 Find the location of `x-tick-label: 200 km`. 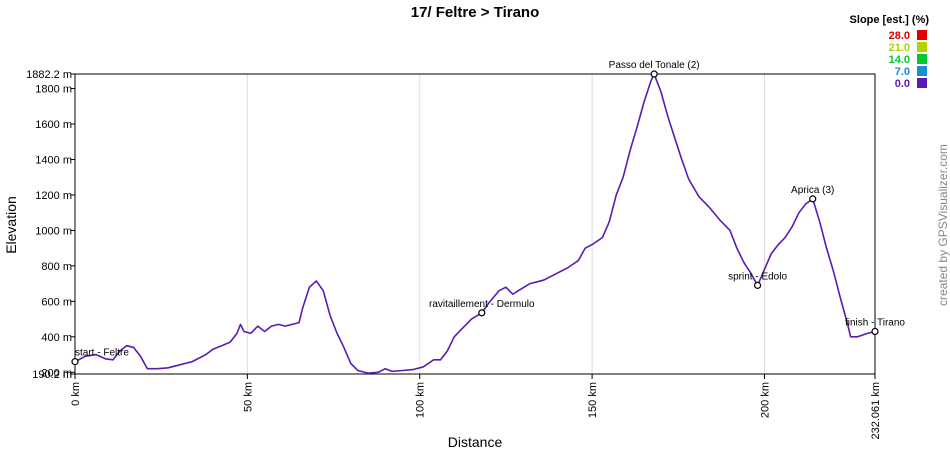

x-tick-label: 200 km is located at coordinates (765, 400).